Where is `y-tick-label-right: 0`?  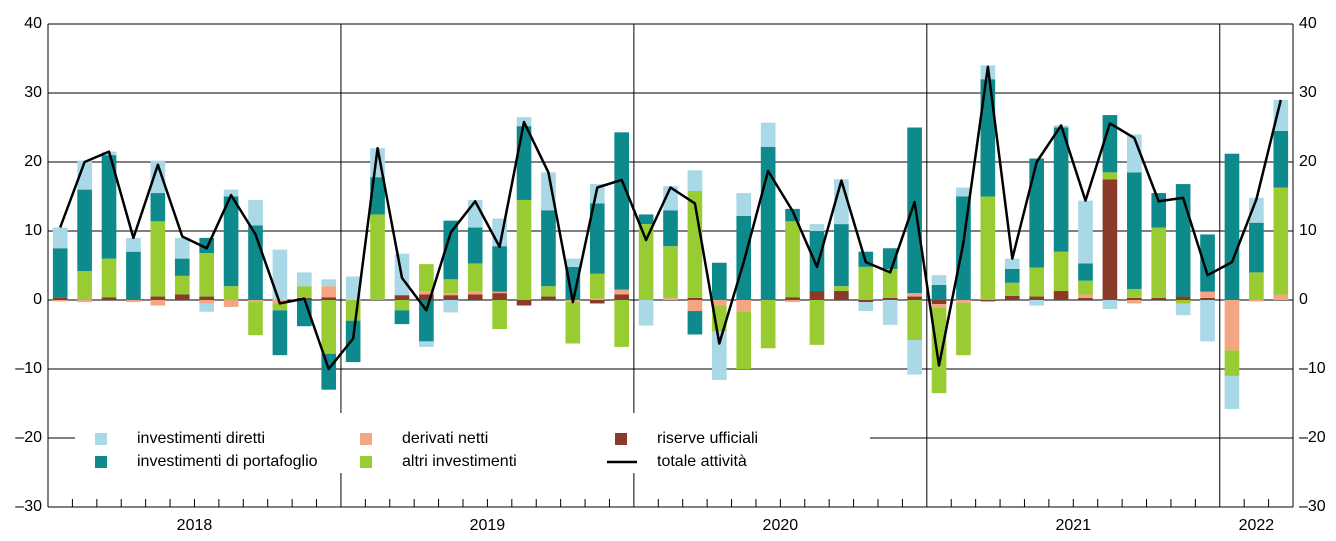
y-tick-label-right: 0 is located at coordinates (1303, 299).